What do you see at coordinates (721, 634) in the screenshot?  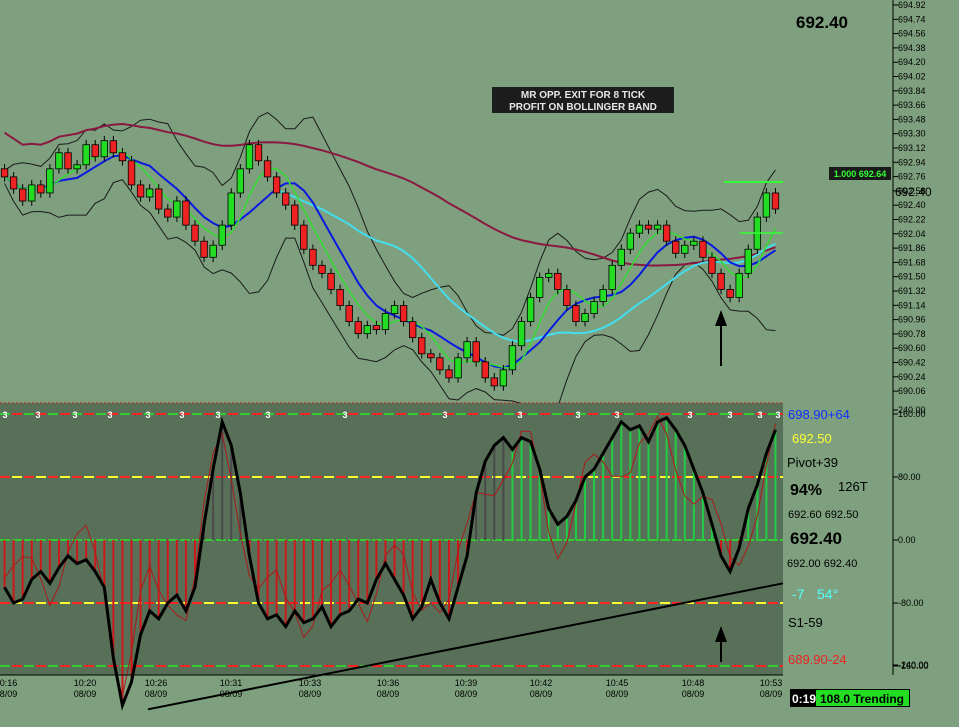 I see `indicator-arrow-head` at bounding box center [721, 634].